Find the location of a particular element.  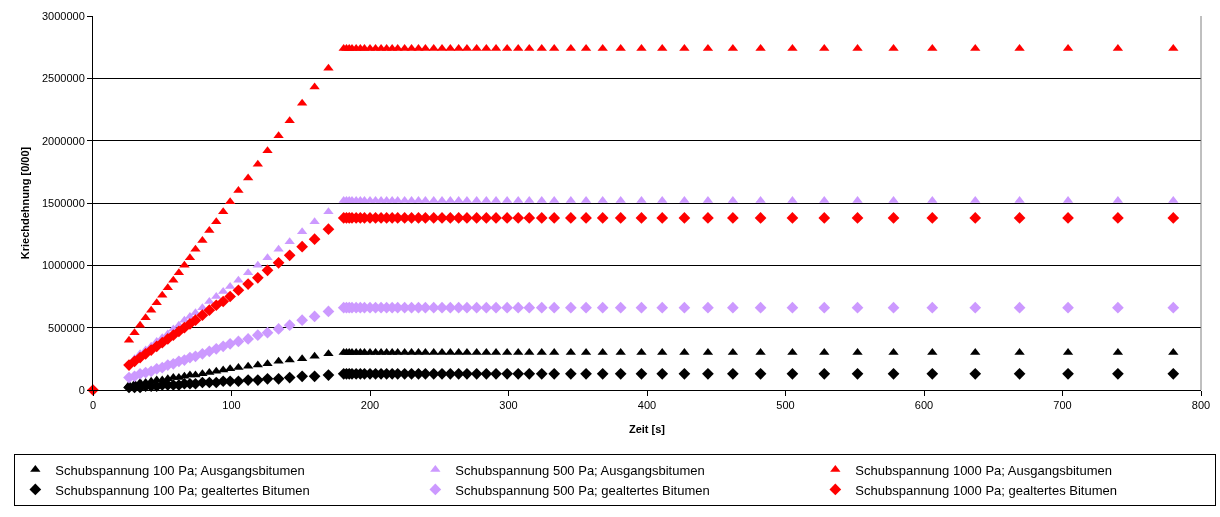

x-tick-label: 700 is located at coordinates (1062, 405).